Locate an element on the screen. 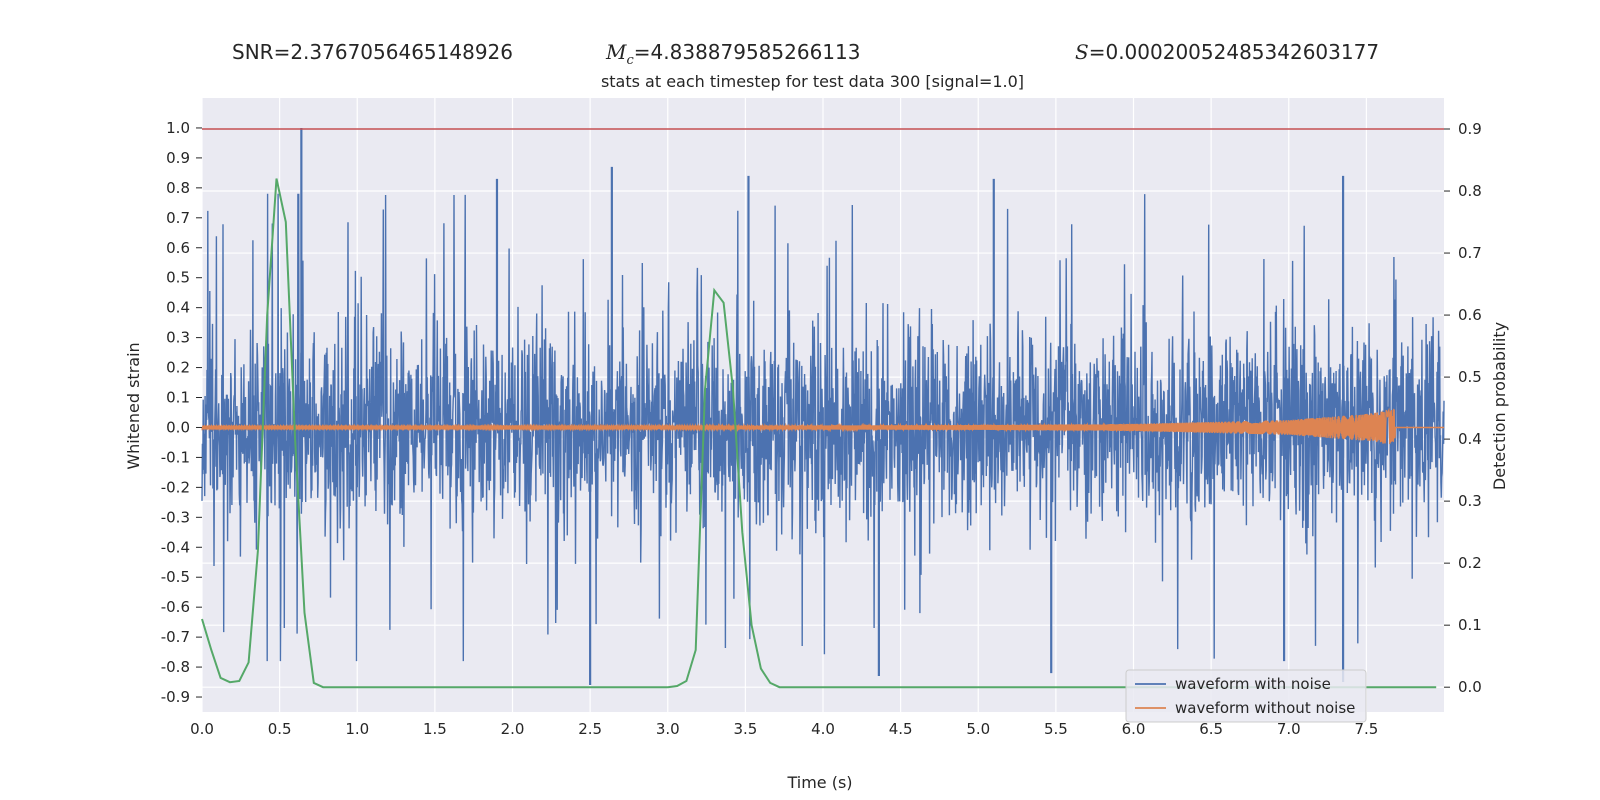  y2-tick-label: 0.1 is located at coordinates (1470, 625).